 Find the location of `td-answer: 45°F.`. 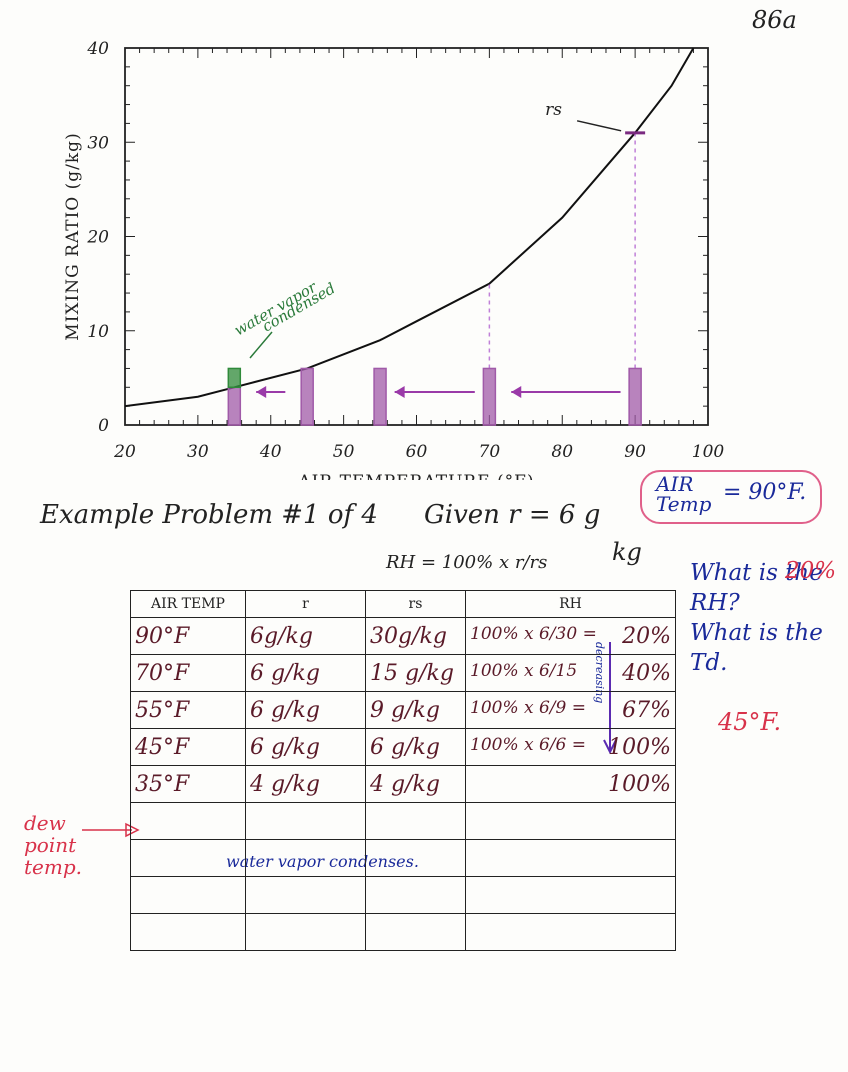

td-answer: 45°F. is located at coordinates (750, 722).